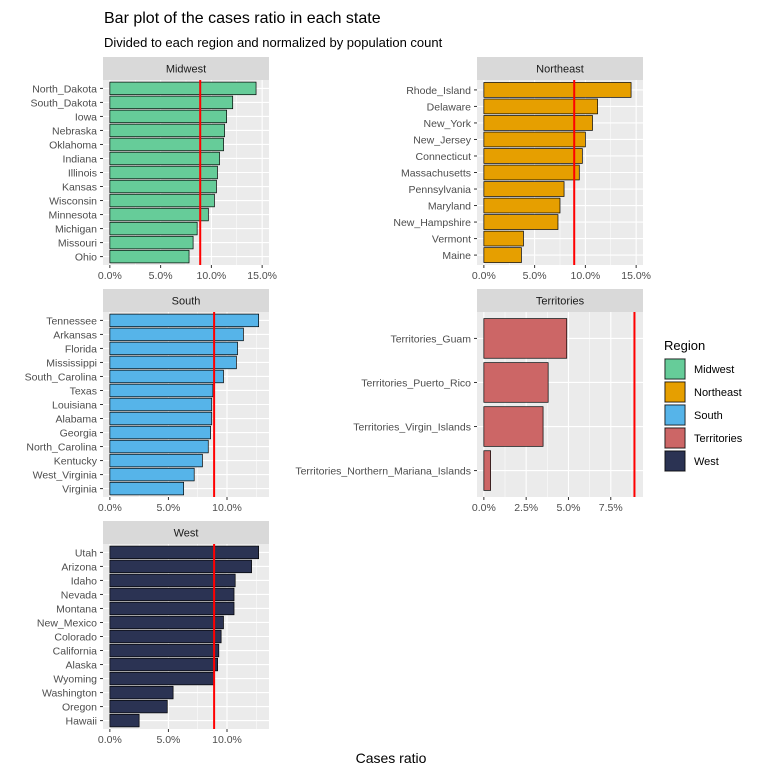 The height and width of the screenshot is (770, 782). What do you see at coordinates (81, 722) in the screenshot?
I see `y-tick-label: Hawaii` at bounding box center [81, 722].